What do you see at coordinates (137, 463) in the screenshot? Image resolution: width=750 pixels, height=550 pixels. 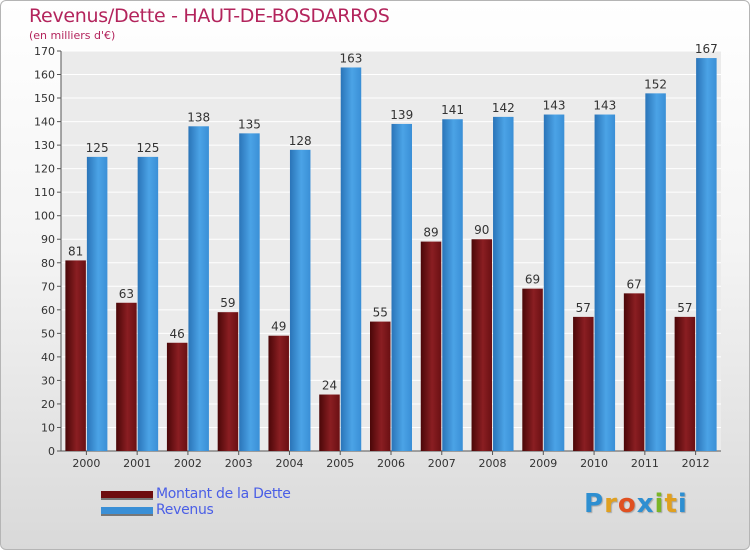 I see `x-tick-label: 2001` at bounding box center [137, 463].